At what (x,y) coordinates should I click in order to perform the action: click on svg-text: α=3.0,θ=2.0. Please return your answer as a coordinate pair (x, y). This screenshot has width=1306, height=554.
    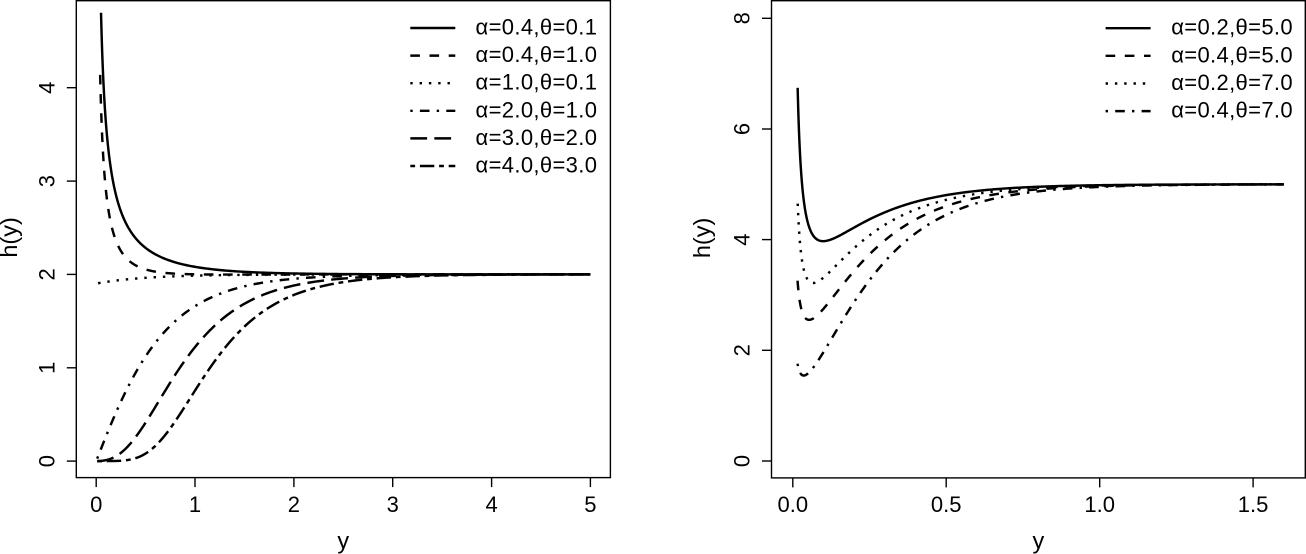
    Looking at the image, I should click on (537, 137).